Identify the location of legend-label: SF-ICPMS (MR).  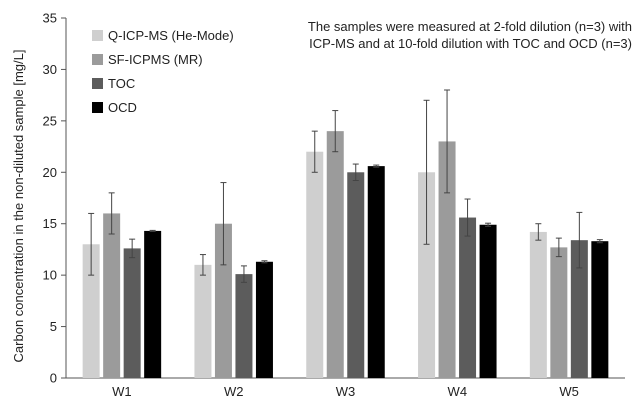
(155, 59).